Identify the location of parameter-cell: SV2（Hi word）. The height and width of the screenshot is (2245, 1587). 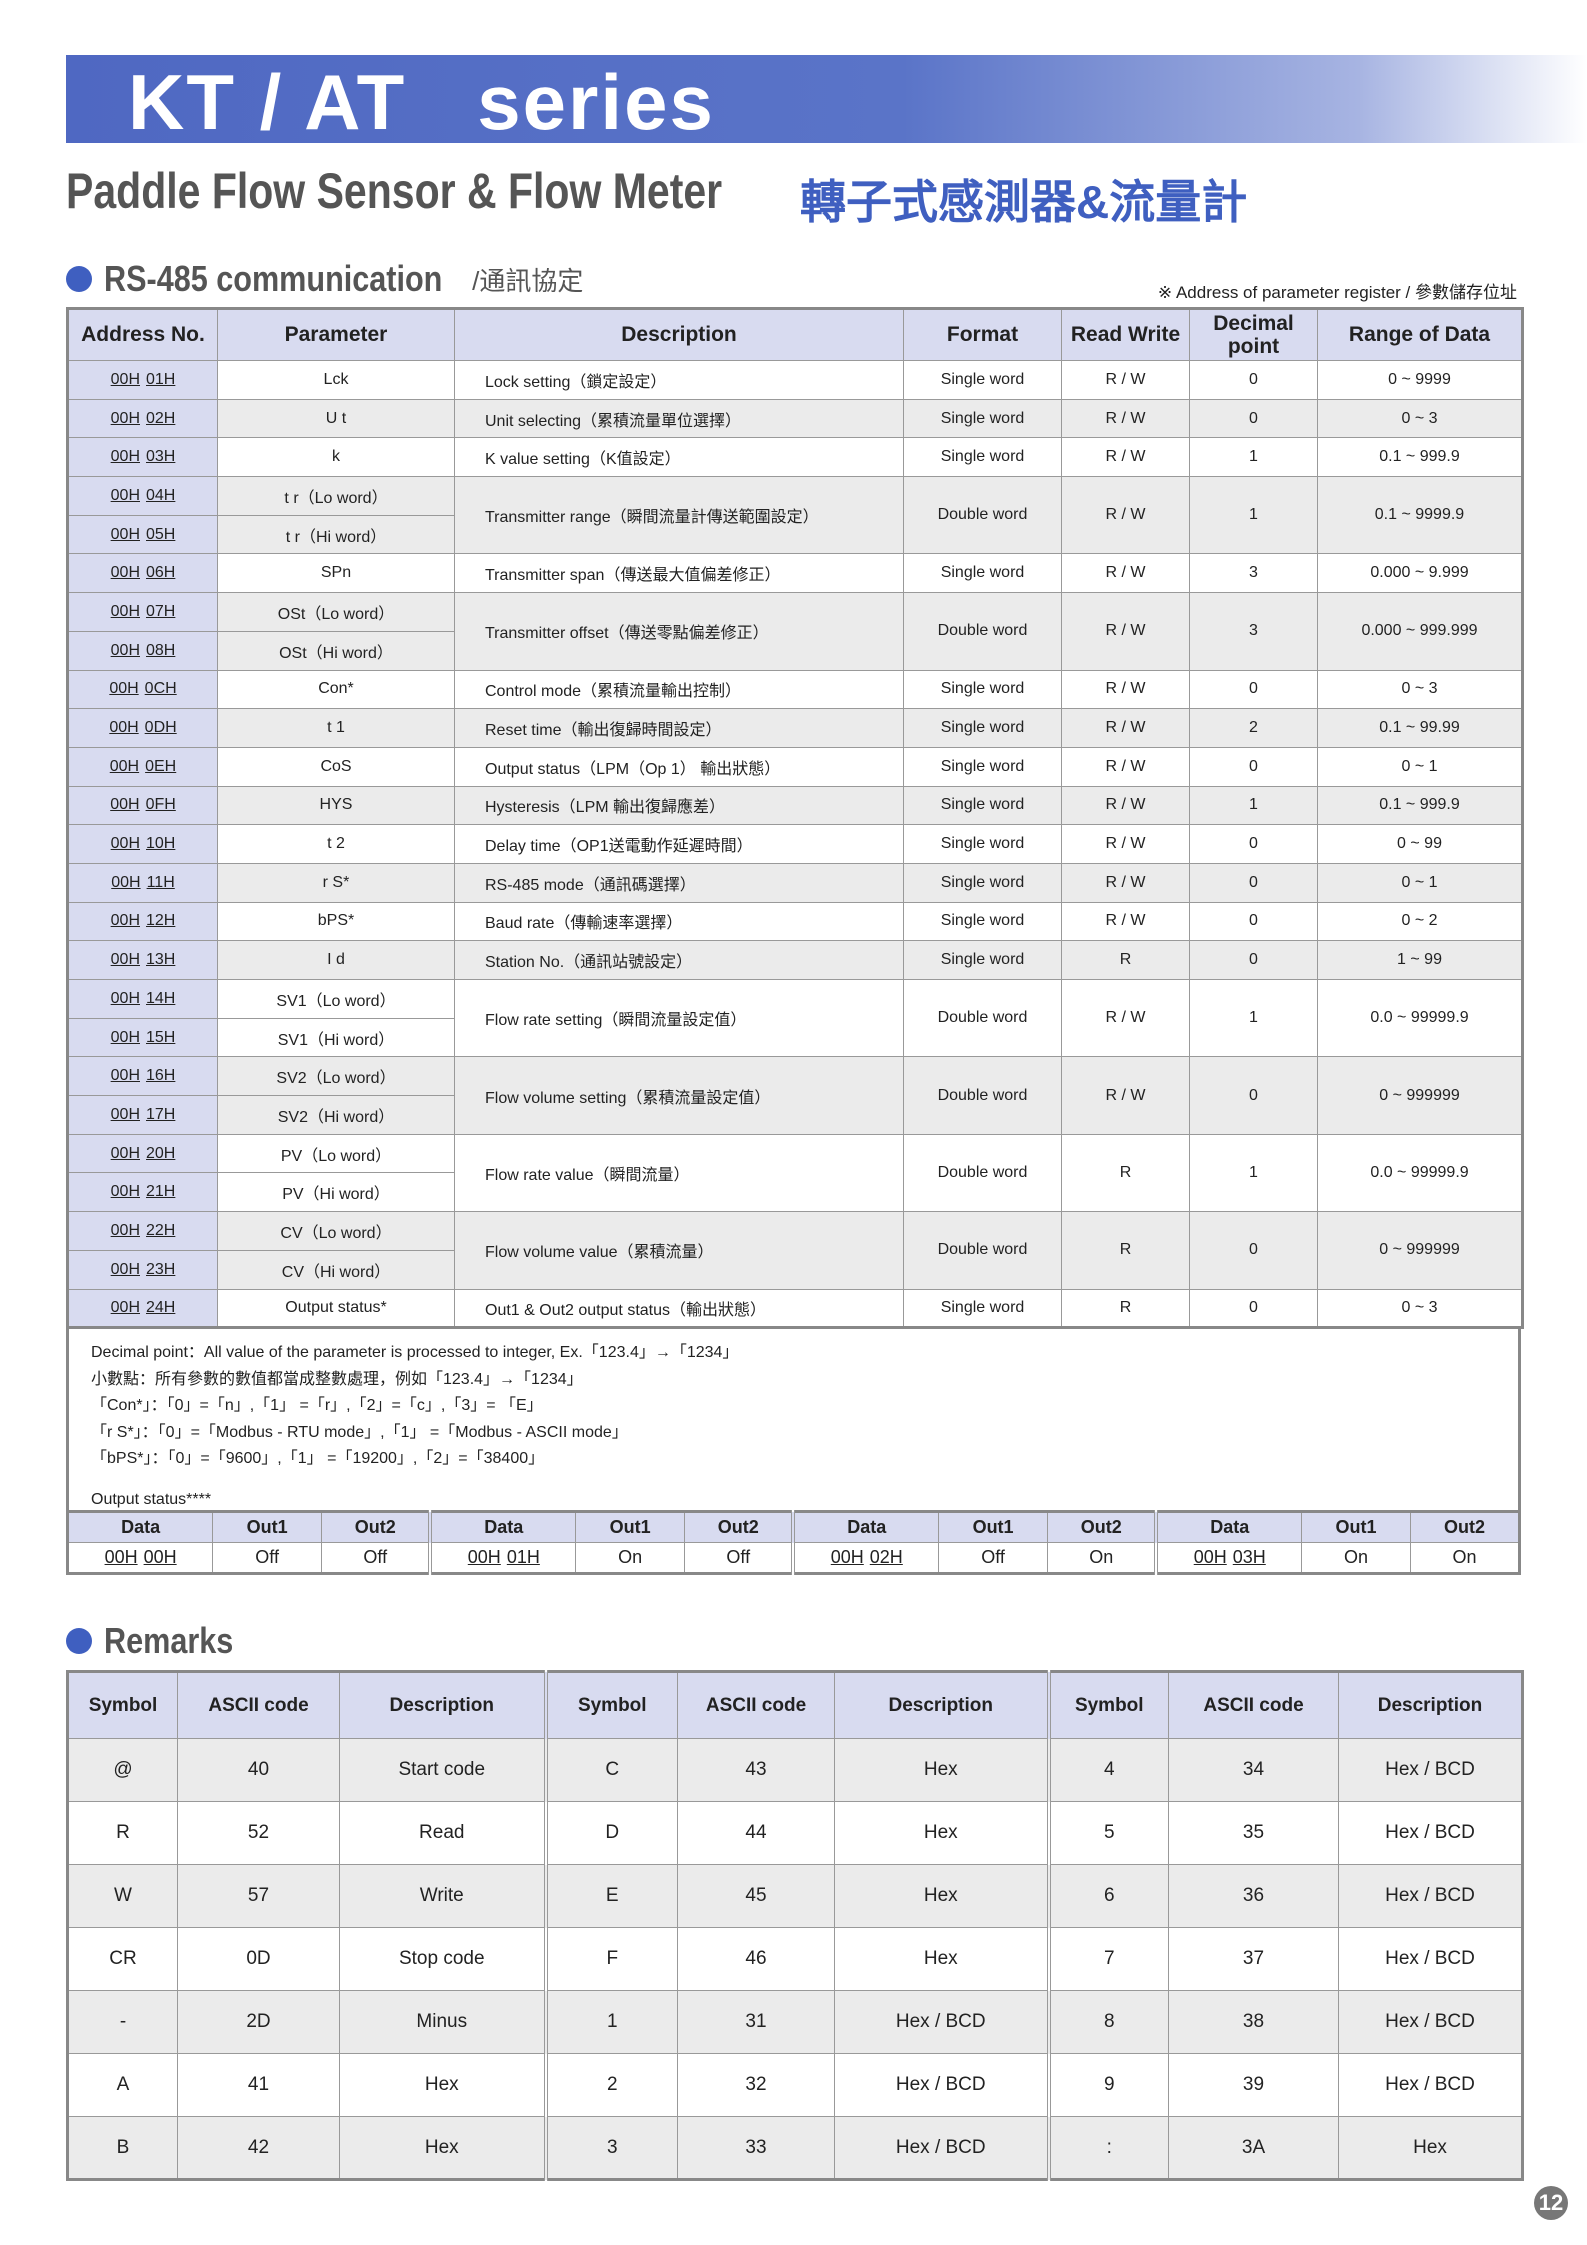
(336, 1115).